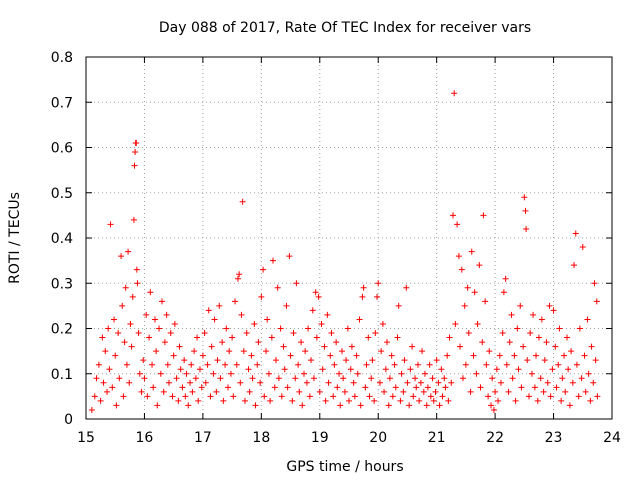 This screenshot has height=480, width=640. Describe the element at coordinates (437, 438) in the screenshot. I see `x-tick-label: 21` at that location.